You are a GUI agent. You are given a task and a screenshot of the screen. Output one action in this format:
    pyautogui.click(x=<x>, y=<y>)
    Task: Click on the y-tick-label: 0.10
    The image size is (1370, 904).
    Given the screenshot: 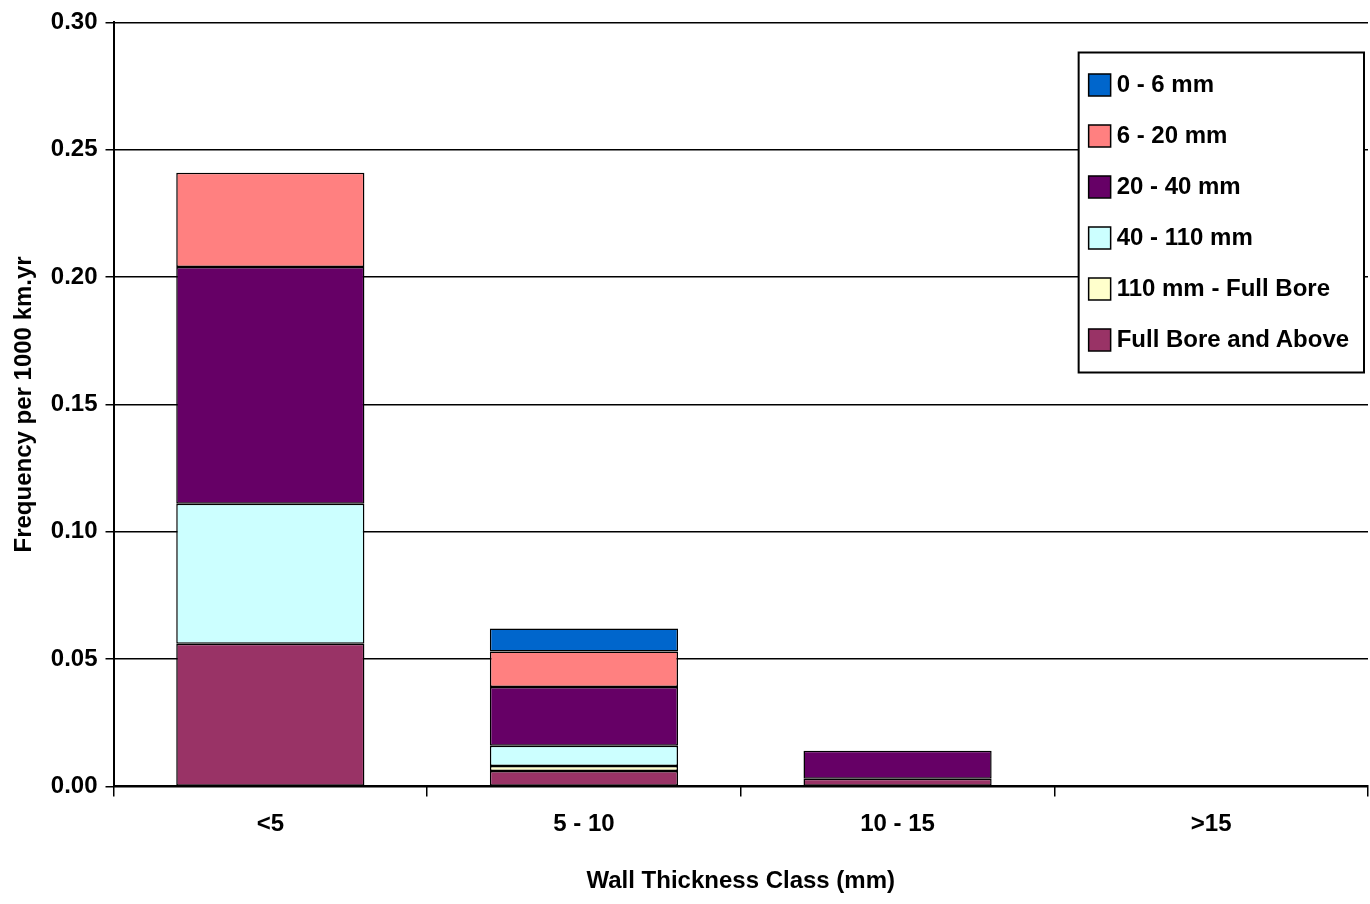 What is the action you would take?
    pyautogui.click(x=74, y=530)
    